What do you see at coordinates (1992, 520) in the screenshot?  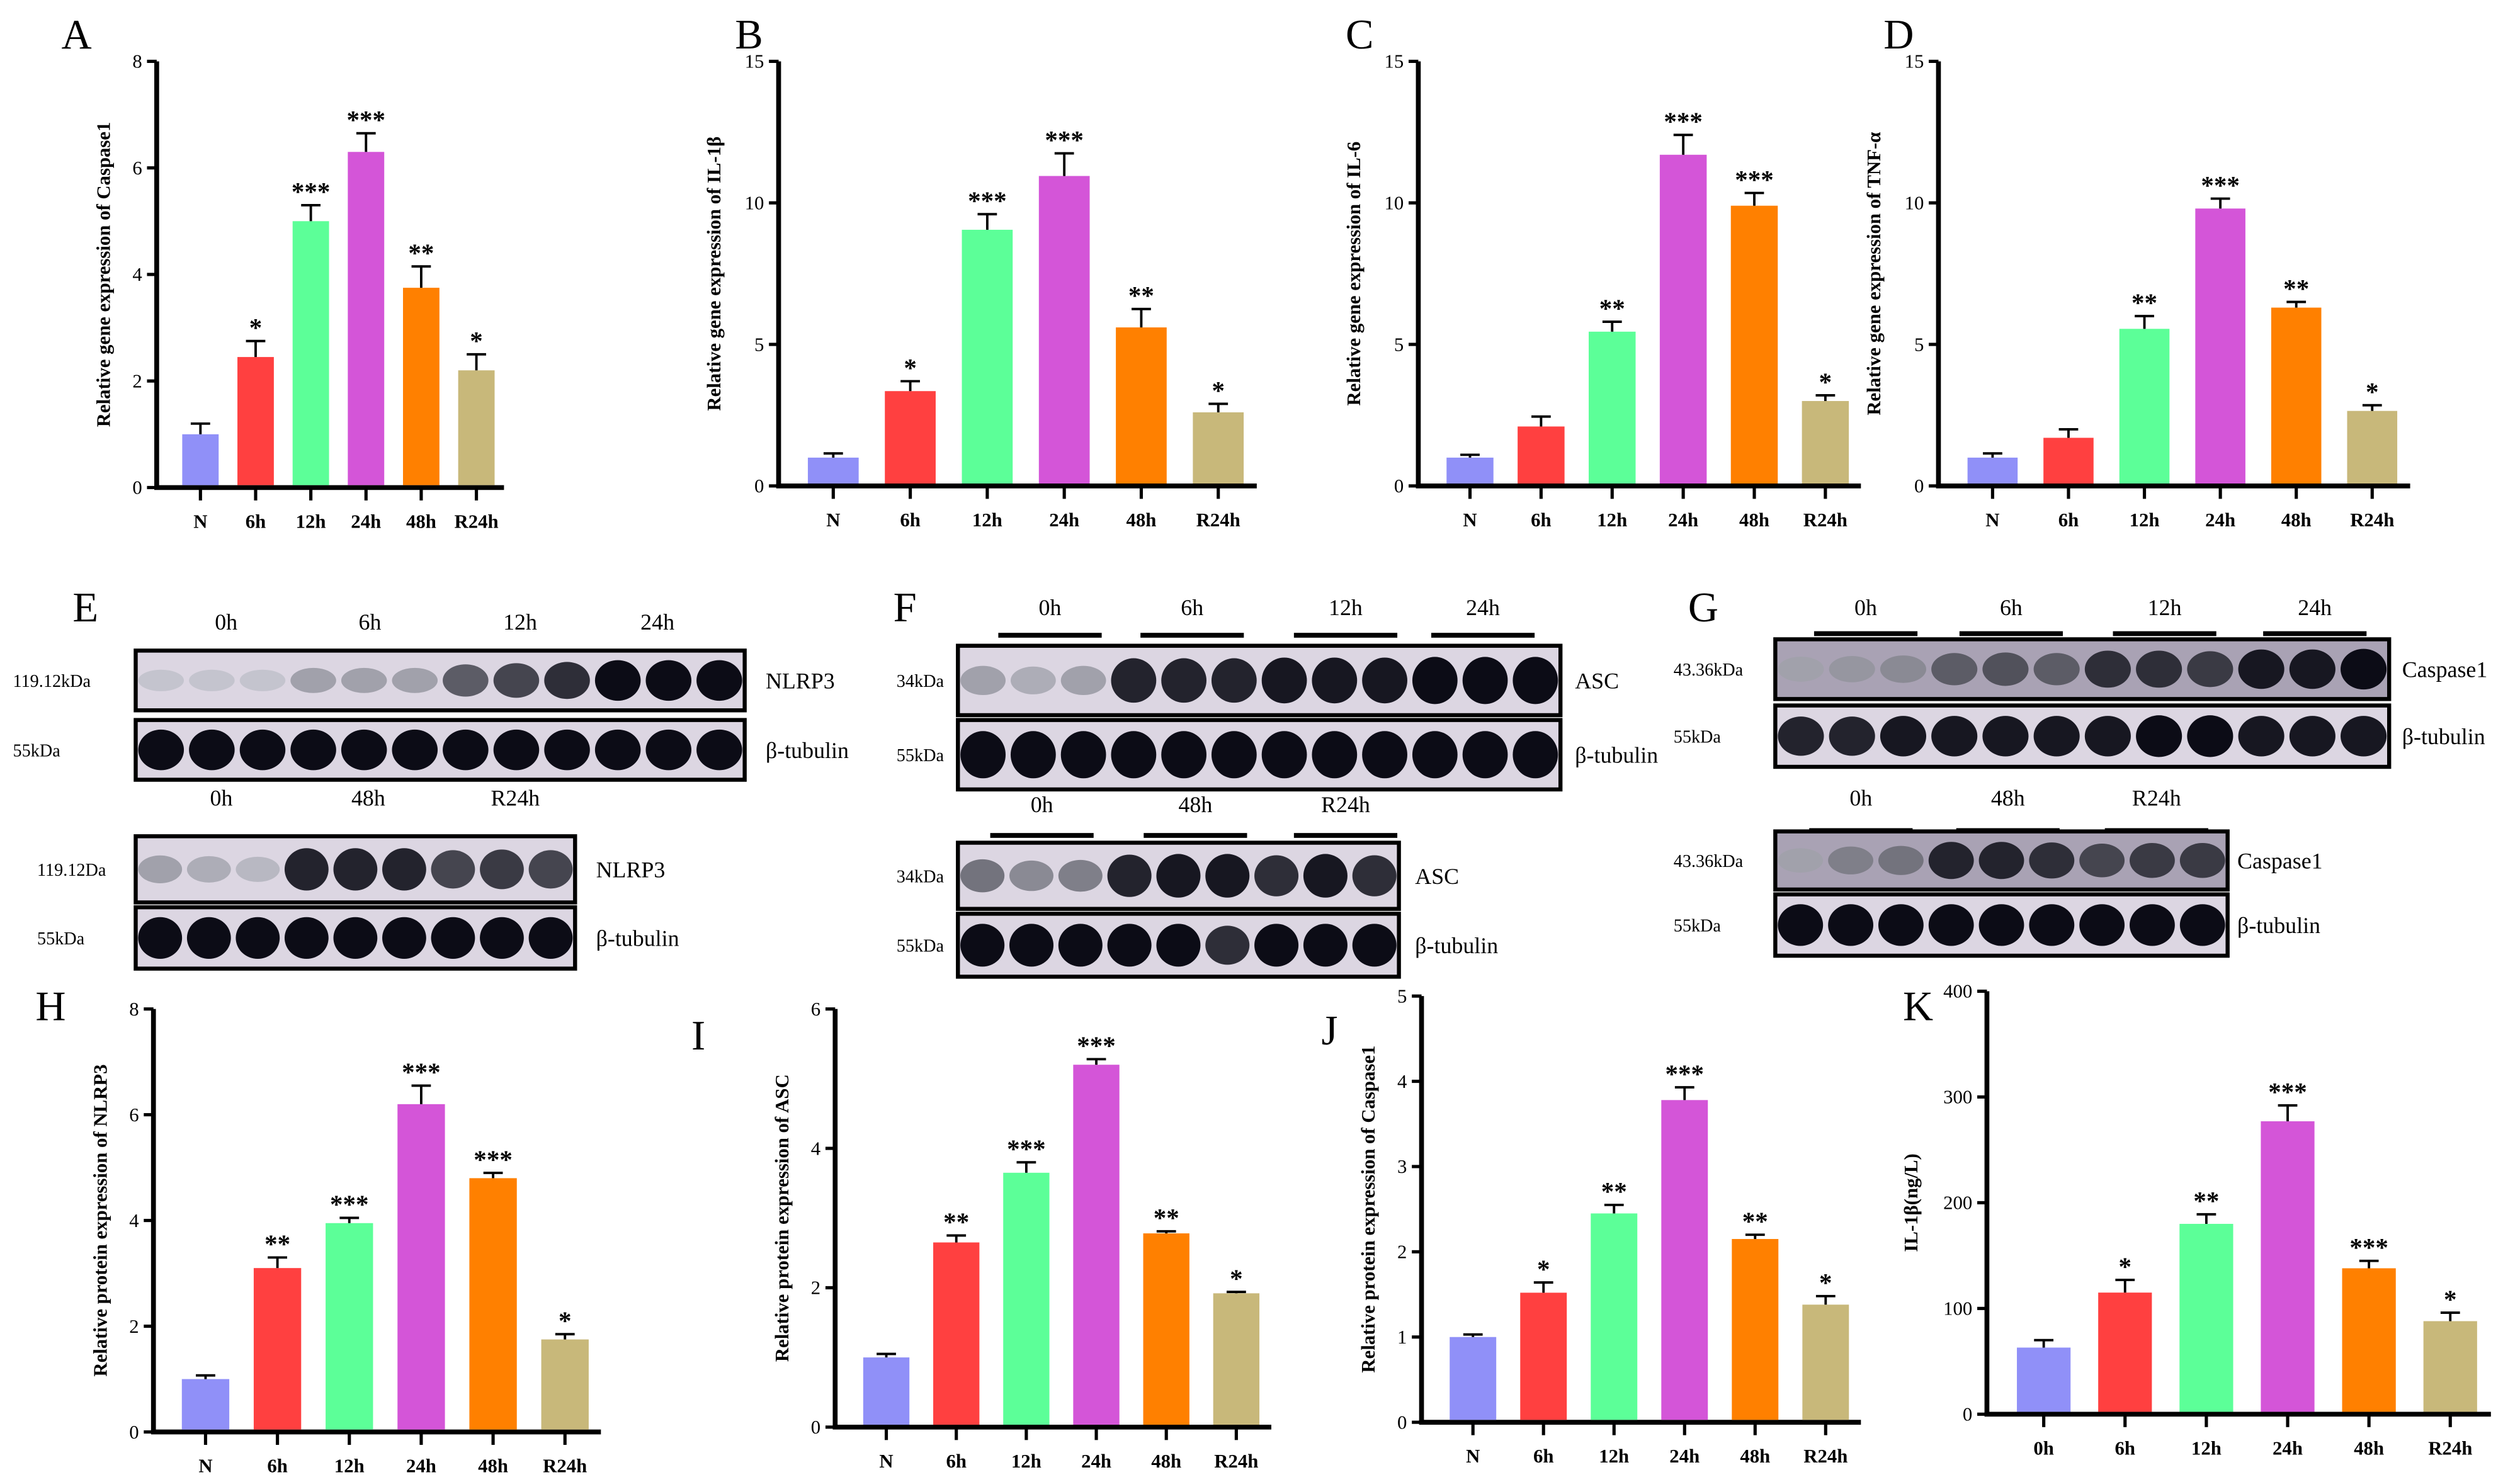 I see `x-tick-label: N` at bounding box center [1992, 520].